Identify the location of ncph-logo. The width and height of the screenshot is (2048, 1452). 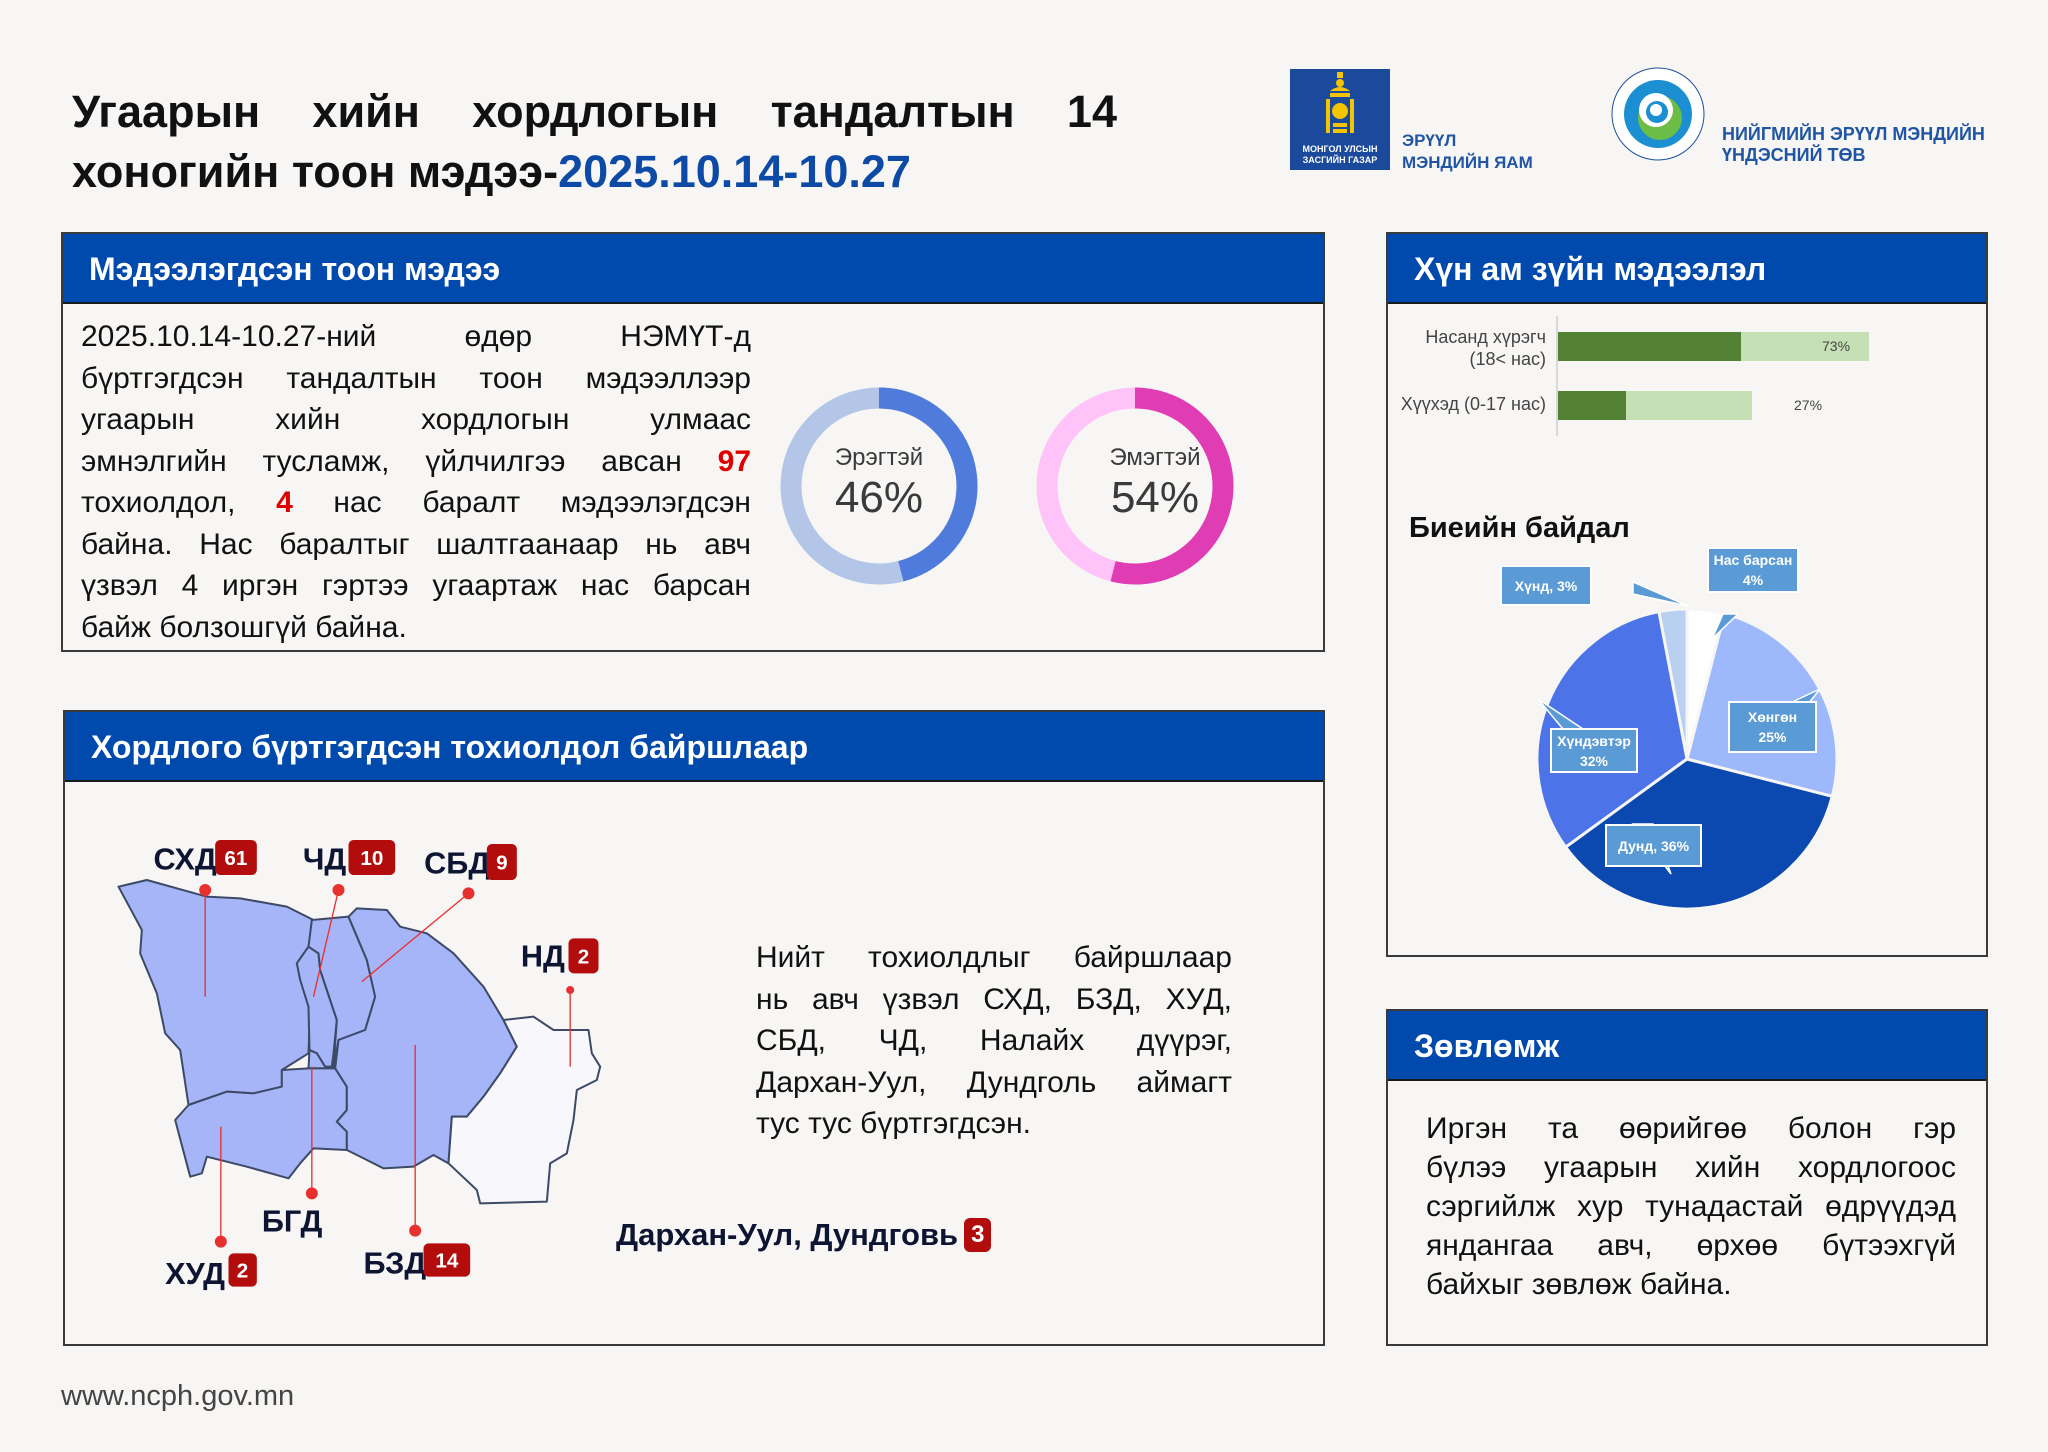
(1658, 114).